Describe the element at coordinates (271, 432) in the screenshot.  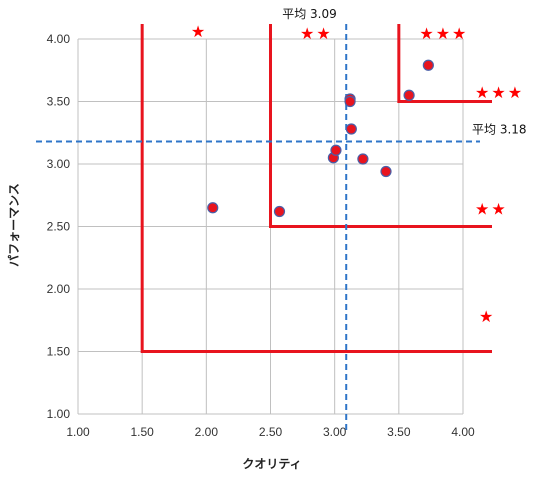
I see `x-tick-label-3: 2.50` at that location.